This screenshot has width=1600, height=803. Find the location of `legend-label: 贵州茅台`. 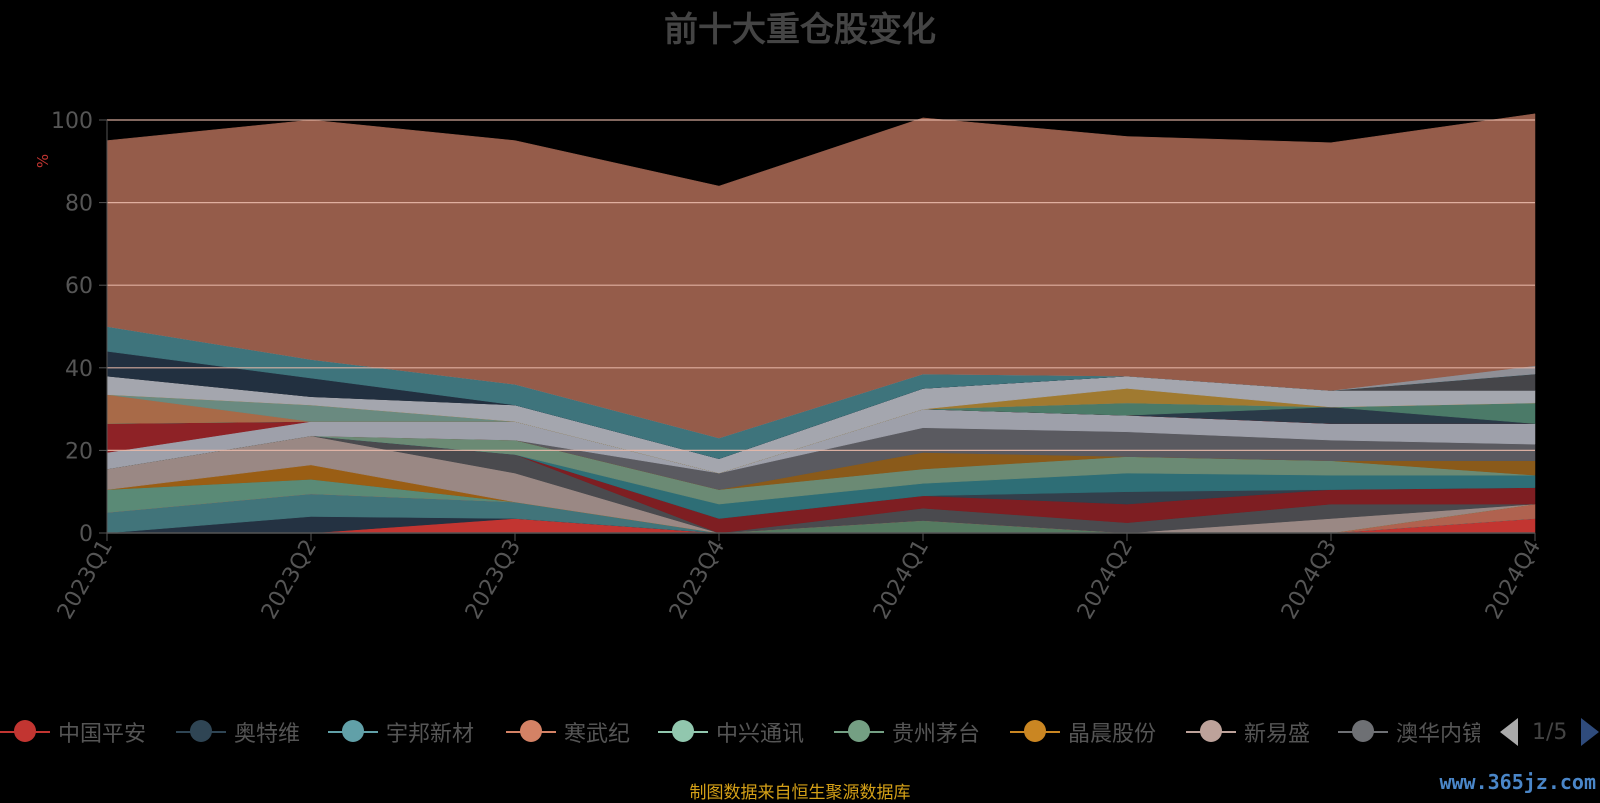

legend-label: 贵州茅台 is located at coordinates (936, 734).